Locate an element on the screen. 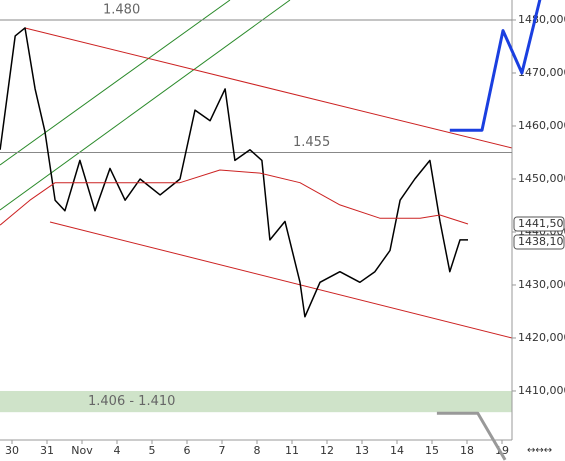  x-tick-label: 12 is located at coordinates (327, 450).